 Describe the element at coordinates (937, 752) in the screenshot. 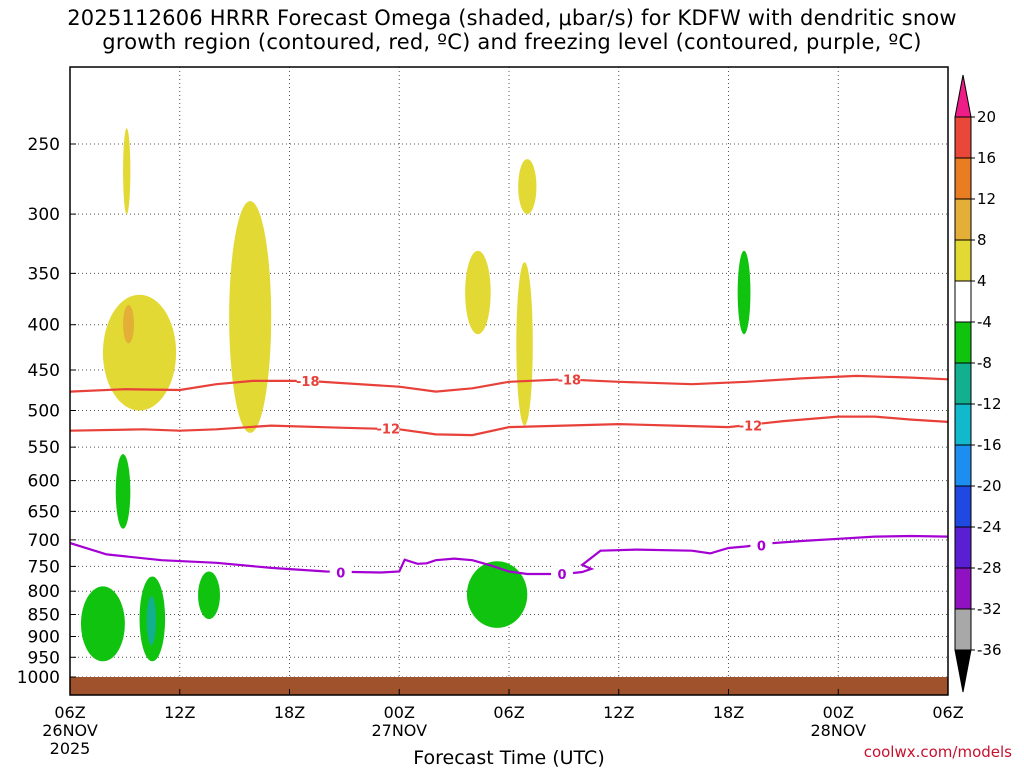

I see `credit-link: coolwx.com/models` at that location.